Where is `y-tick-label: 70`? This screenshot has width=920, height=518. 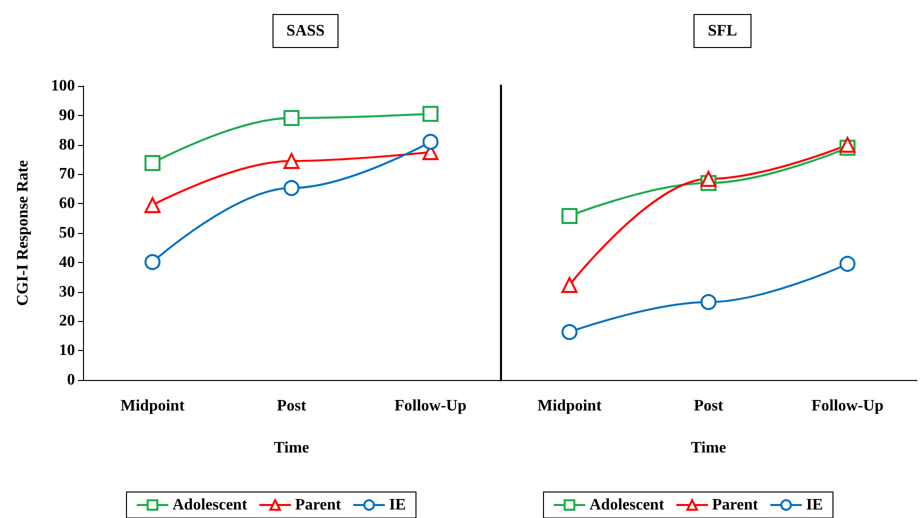
y-tick-label: 70 is located at coordinates (67, 174).